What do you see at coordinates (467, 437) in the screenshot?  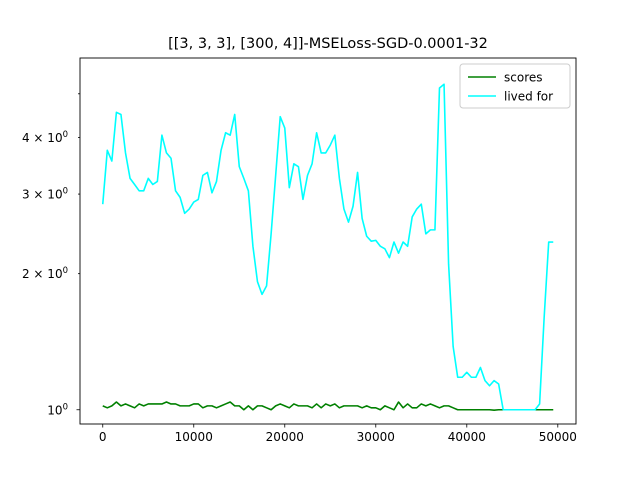 I see `x-tick-label: 40000` at bounding box center [467, 437].